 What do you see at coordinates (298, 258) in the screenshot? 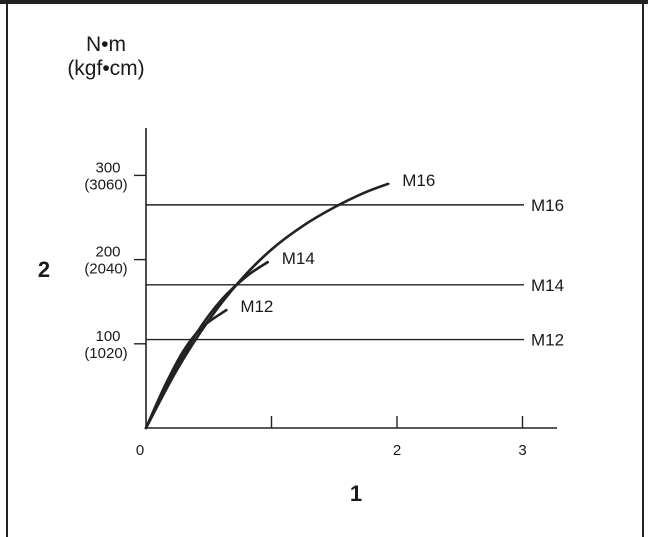
I see `curve-label: M14` at bounding box center [298, 258].